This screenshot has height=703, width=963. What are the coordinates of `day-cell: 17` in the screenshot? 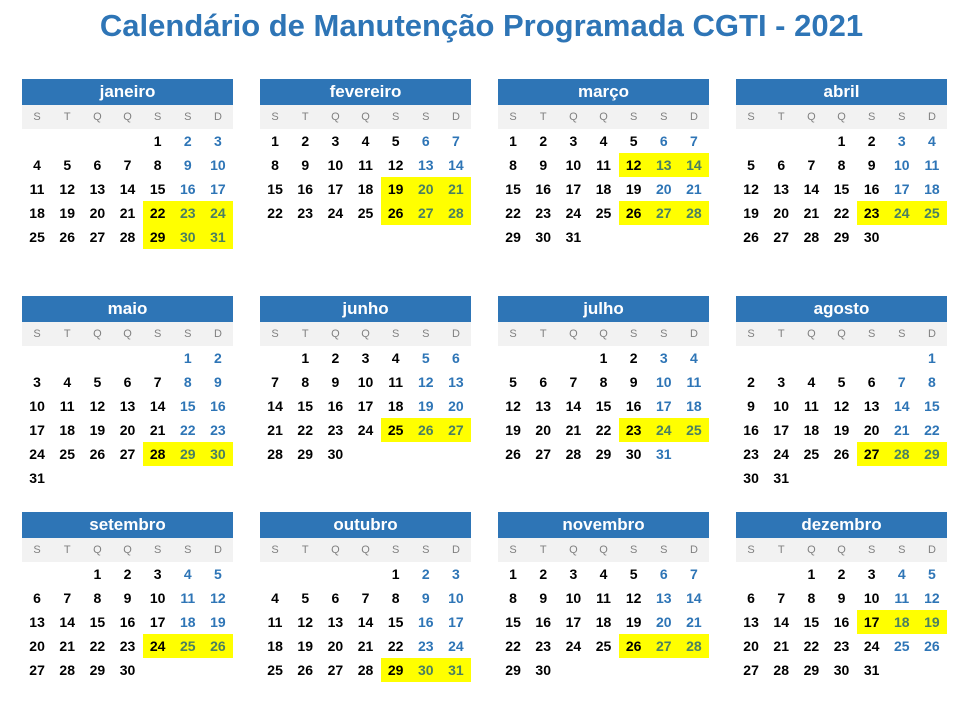 It's located at (158, 622).